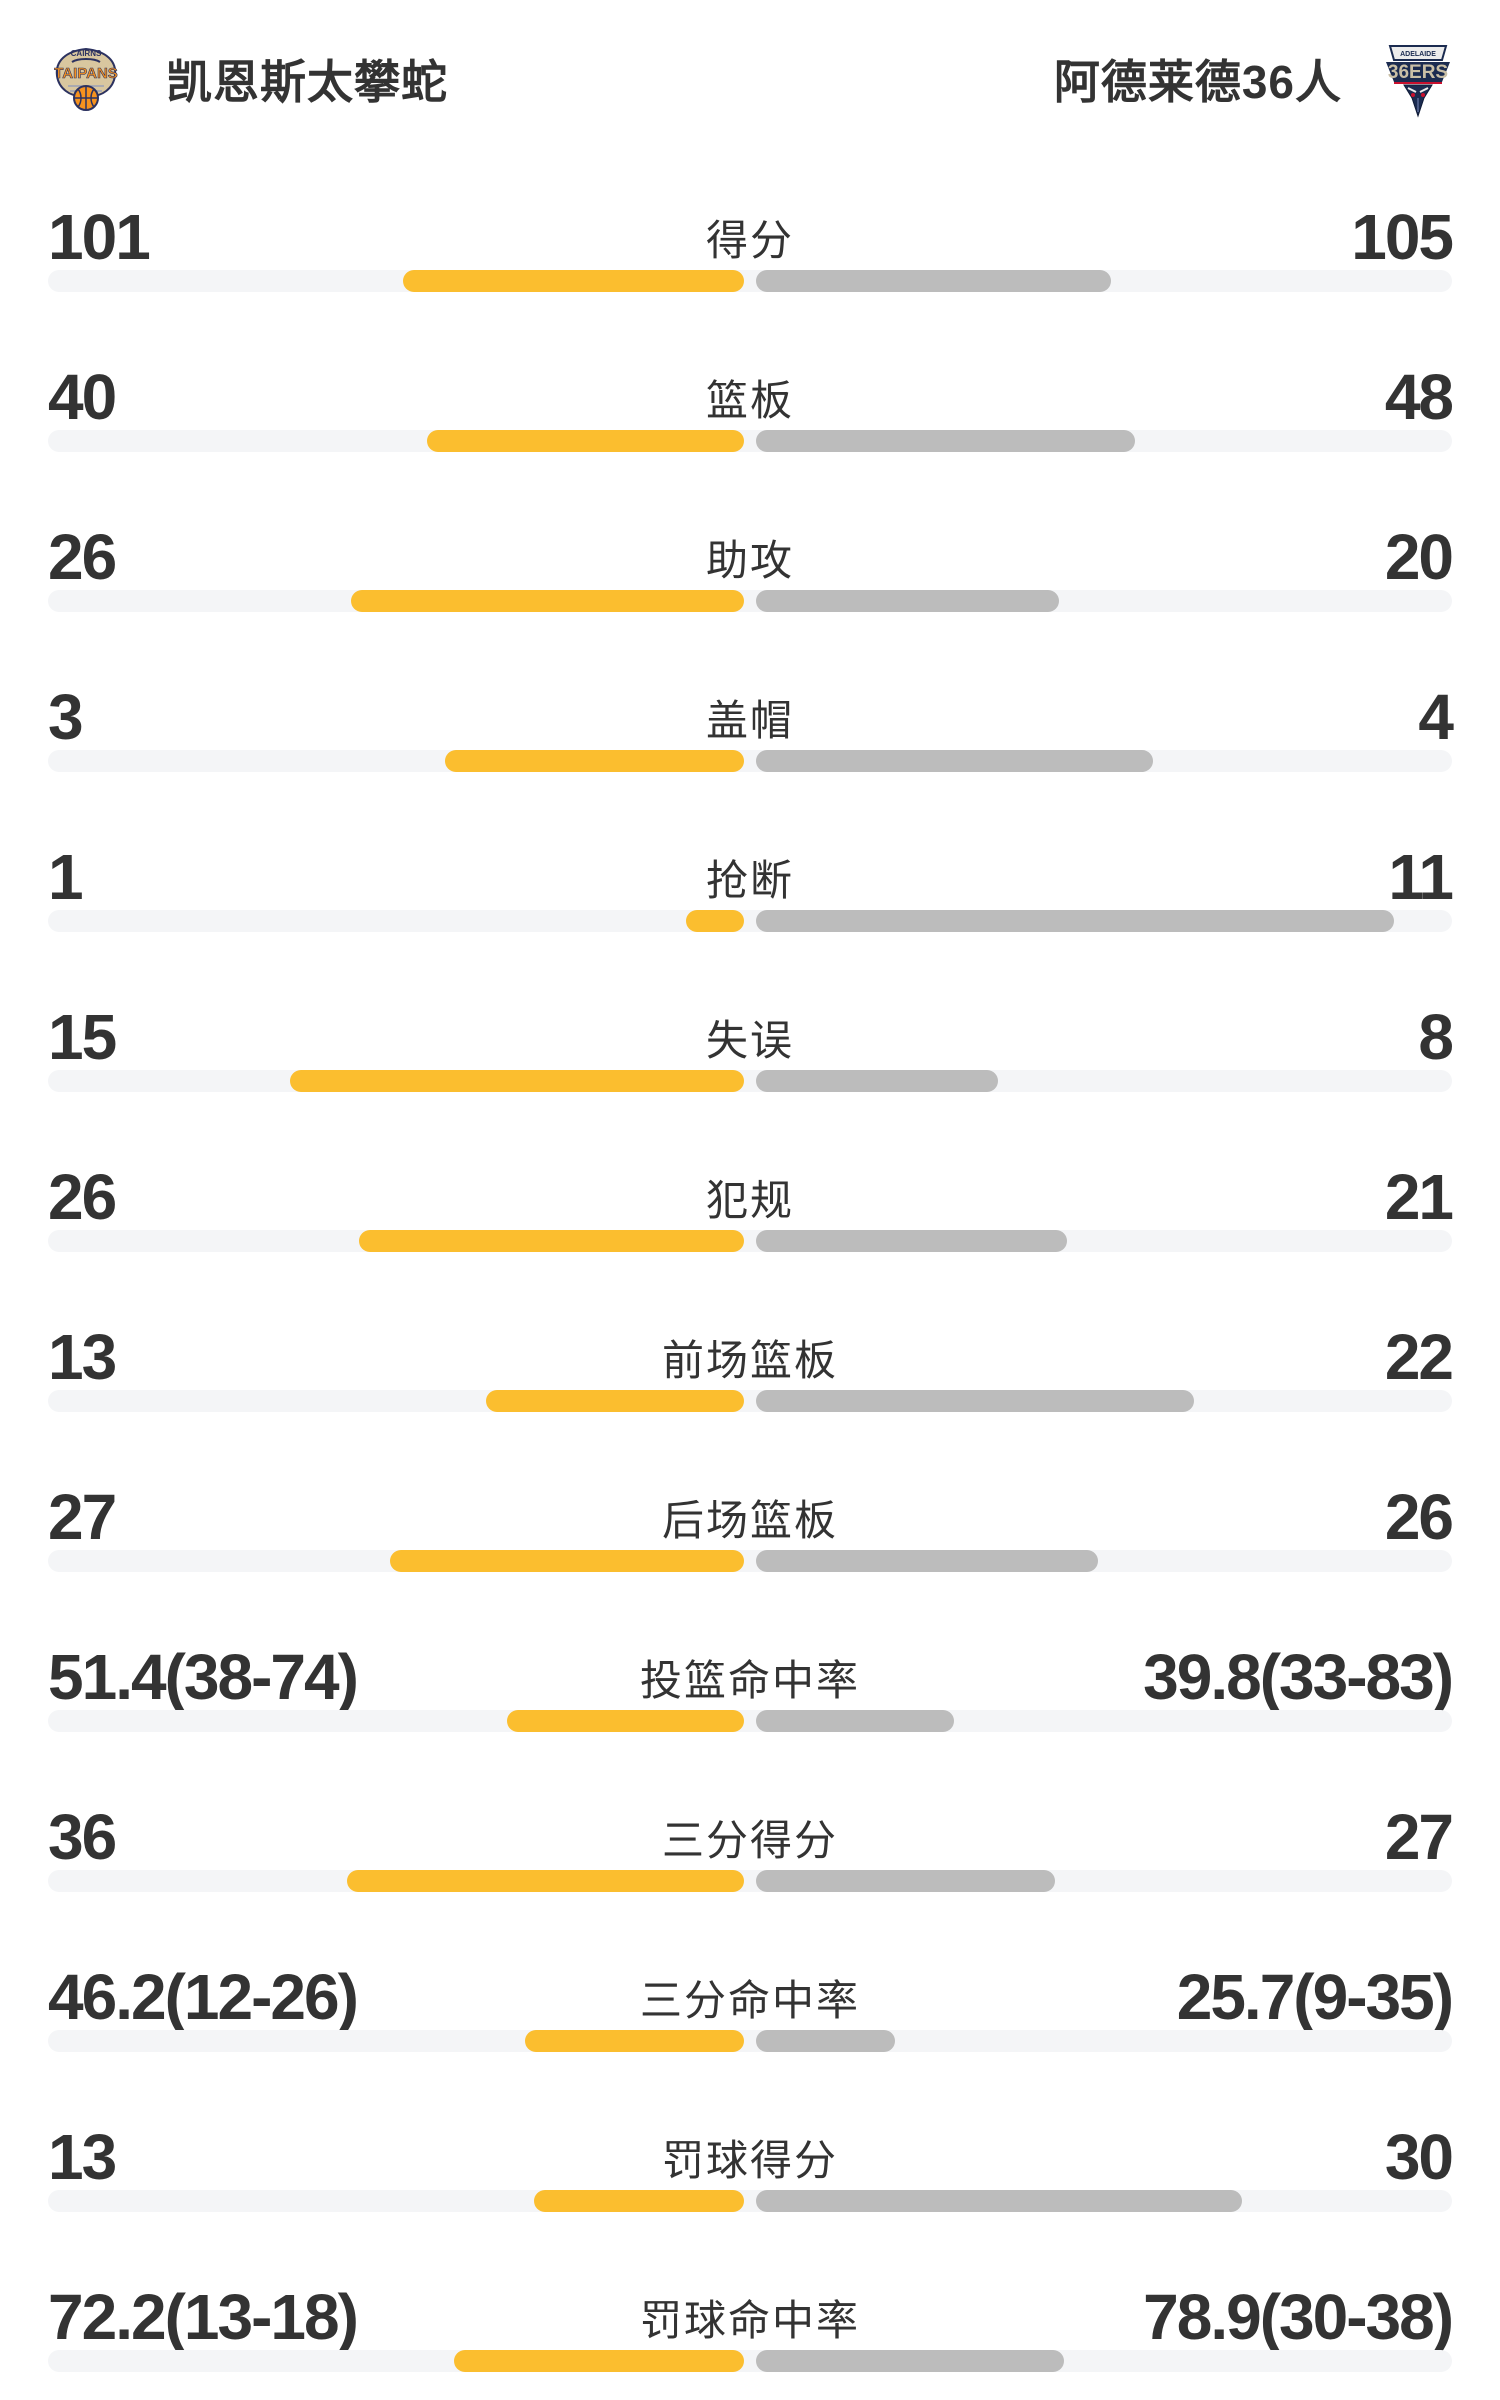 The height and width of the screenshot is (2400, 1500). I want to click on stat-label: 前场篮板, so click(749, 1360).